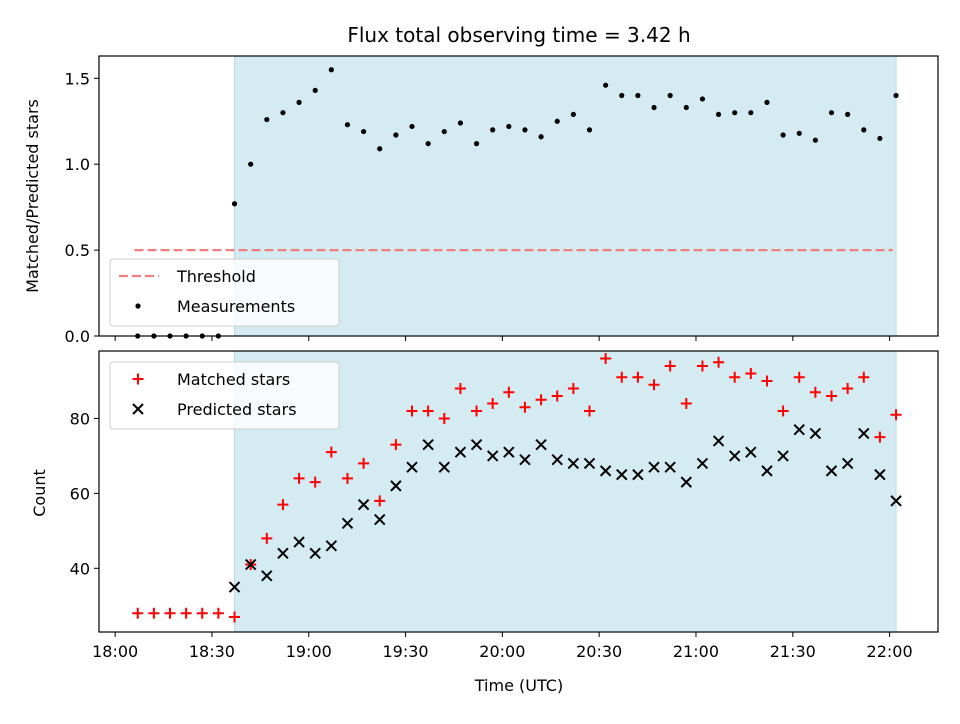 The image size is (960, 724). Describe the element at coordinates (236, 306) in the screenshot. I see `legend-label: Measurements` at that location.